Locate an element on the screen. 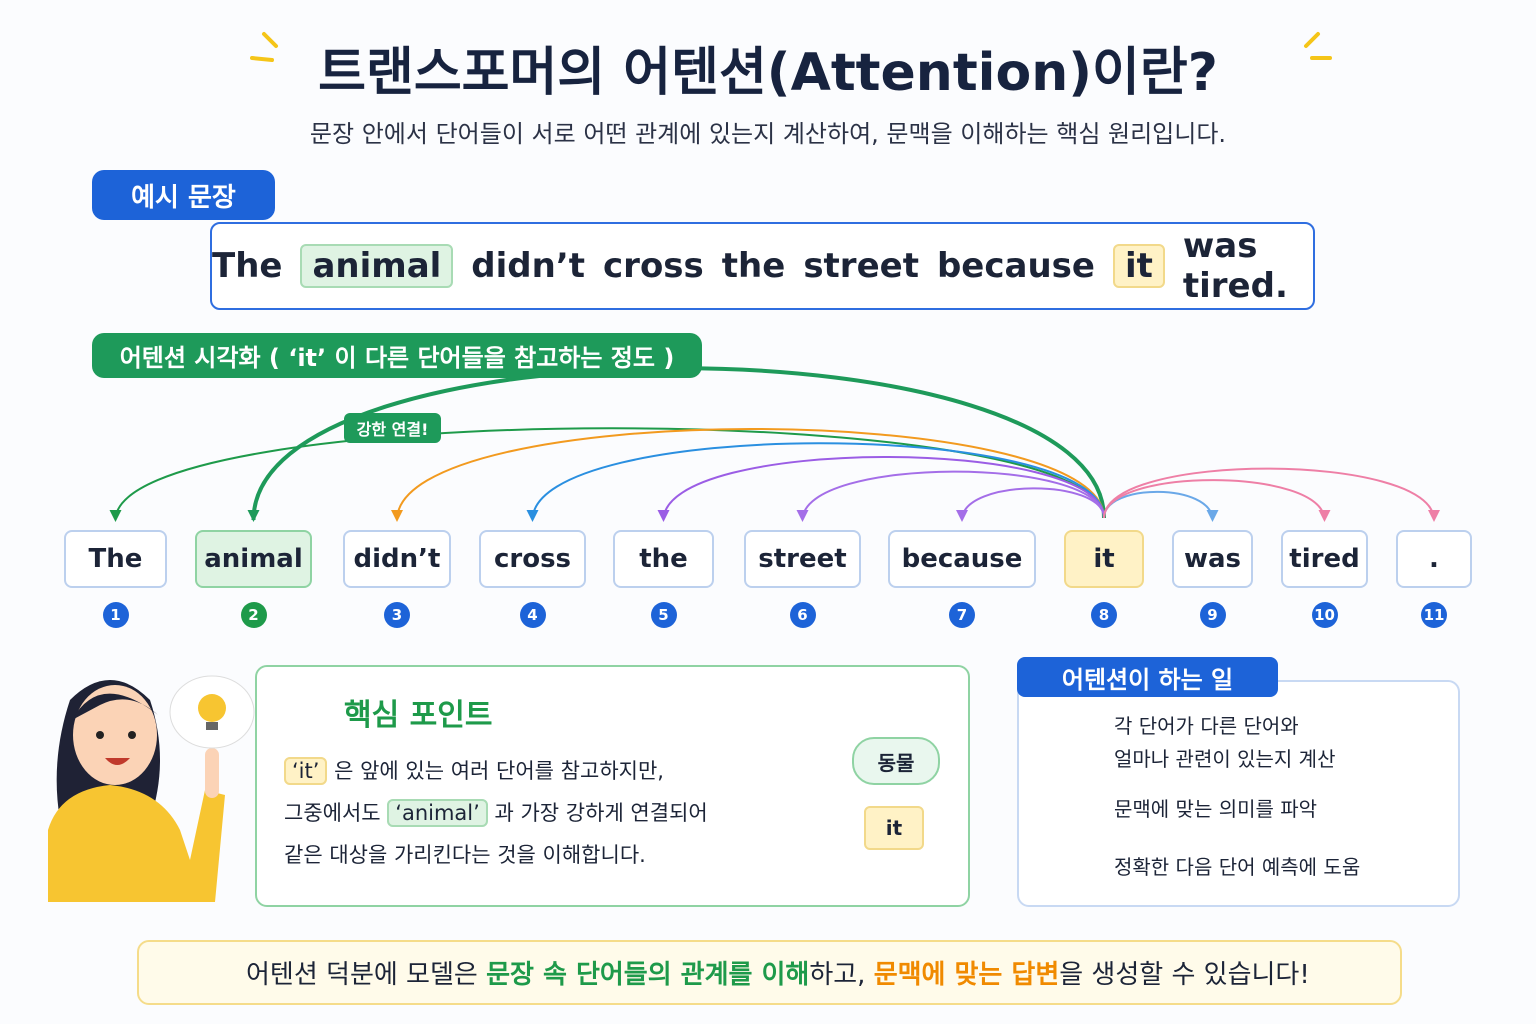 This screenshot has height=1024, width=1536. attention-arcs is located at coordinates (774, 444).